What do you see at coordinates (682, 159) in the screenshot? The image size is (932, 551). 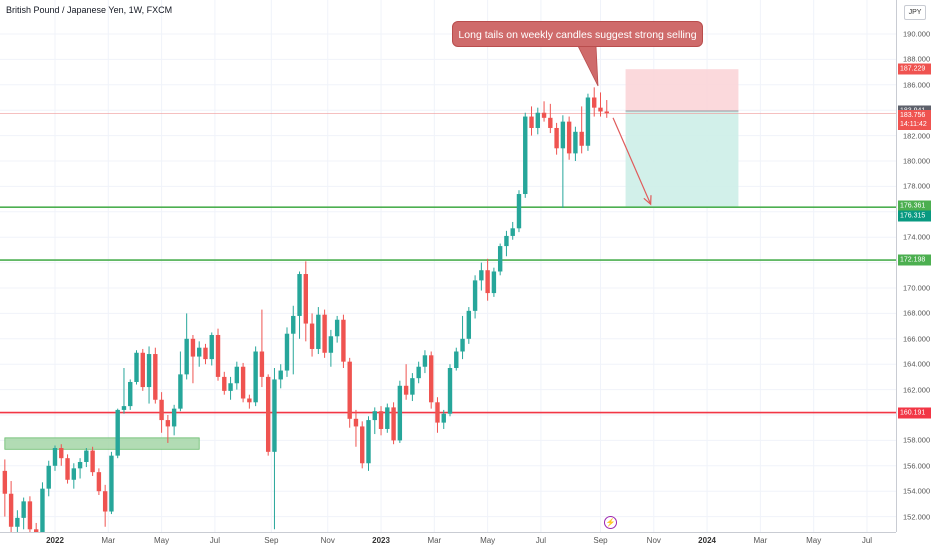 I see `take-profit-zone` at bounding box center [682, 159].